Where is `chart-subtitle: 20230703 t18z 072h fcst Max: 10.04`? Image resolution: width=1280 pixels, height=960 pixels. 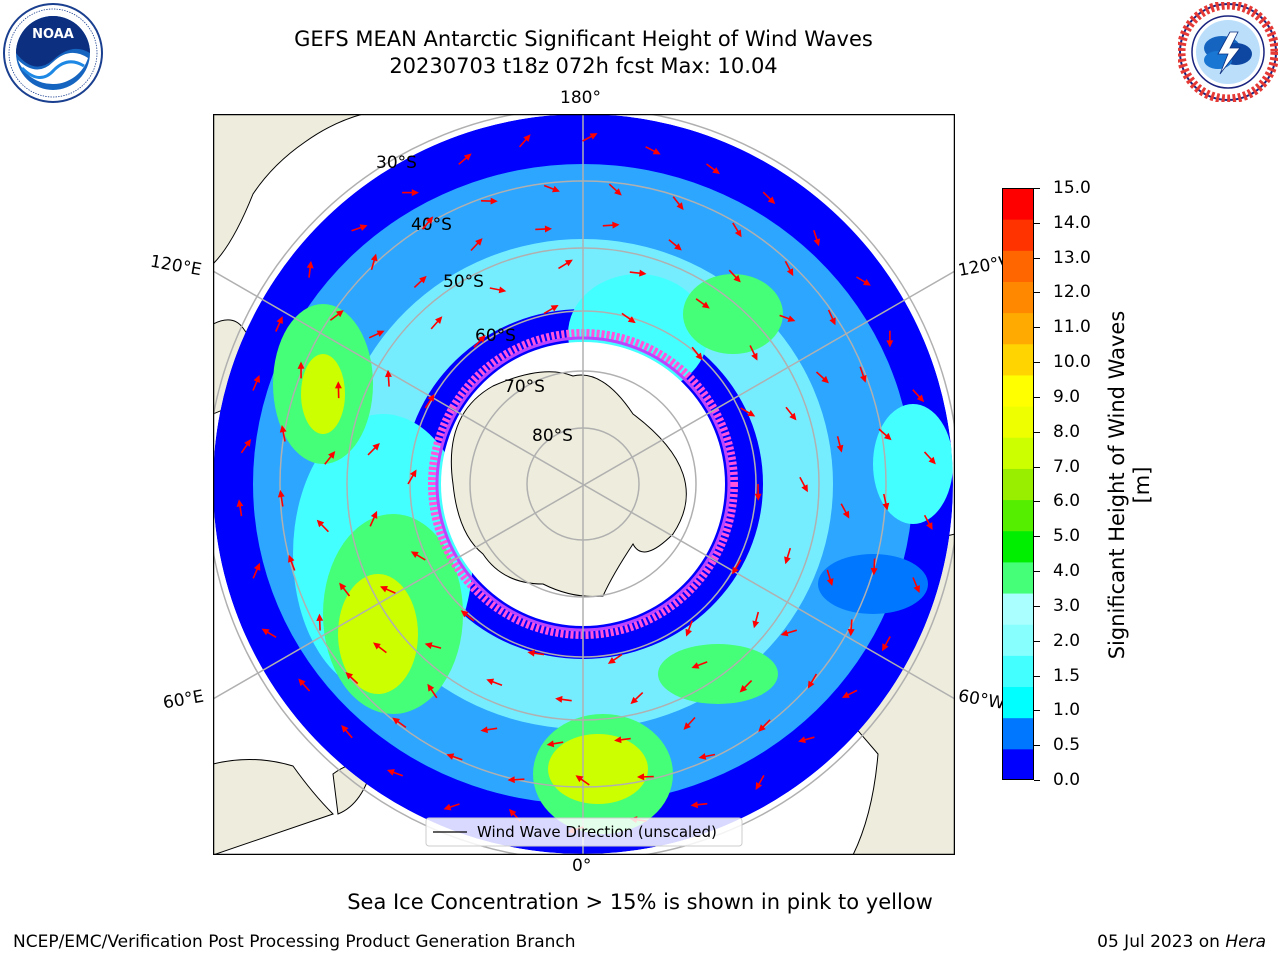
chart-subtitle: 20230703 t18z 072h fcst Max: 10.04 is located at coordinates (583, 66).